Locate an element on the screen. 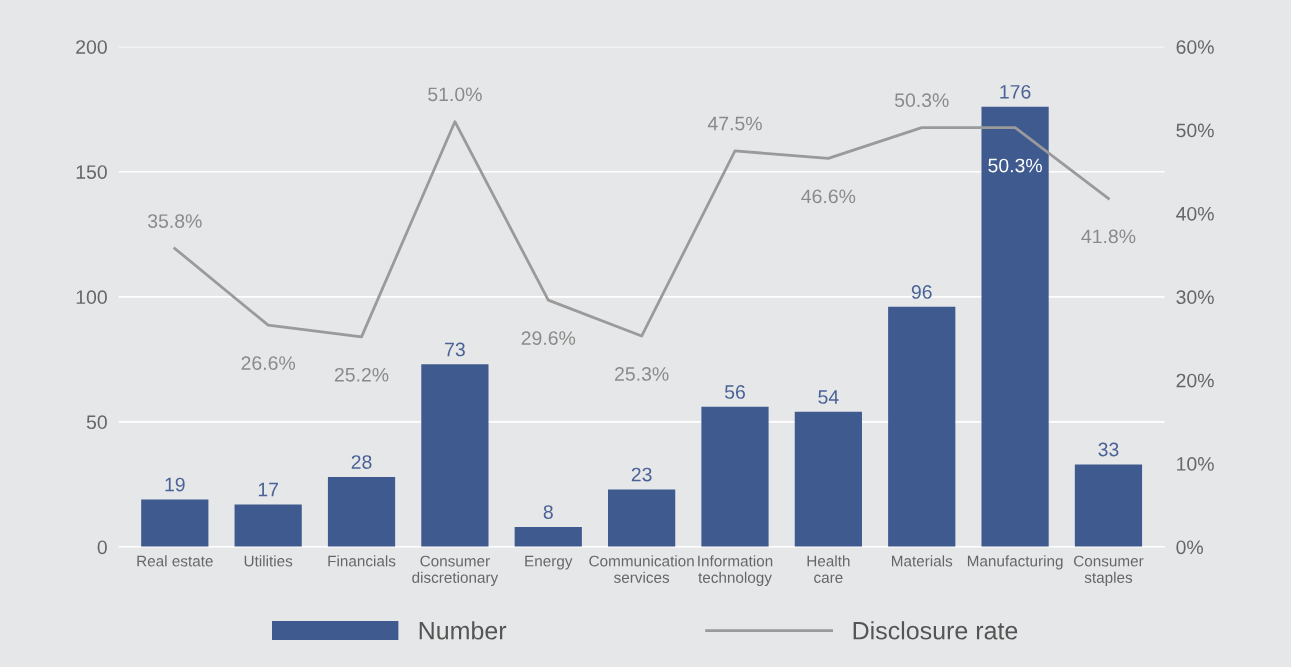 The image size is (1291, 667). data-label: 33 is located at coordinates (1108, 449).